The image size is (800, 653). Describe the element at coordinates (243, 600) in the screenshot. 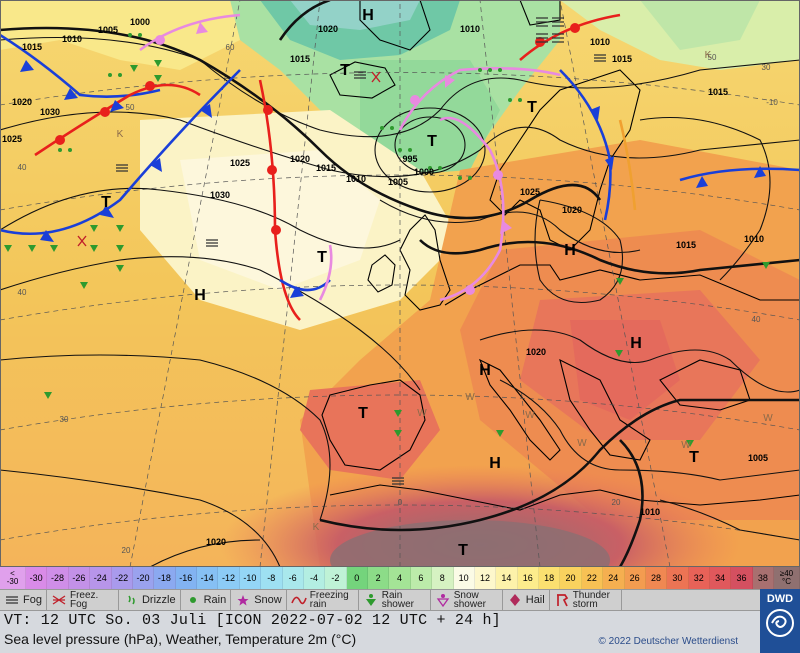

I see `snow-icon` at that location.